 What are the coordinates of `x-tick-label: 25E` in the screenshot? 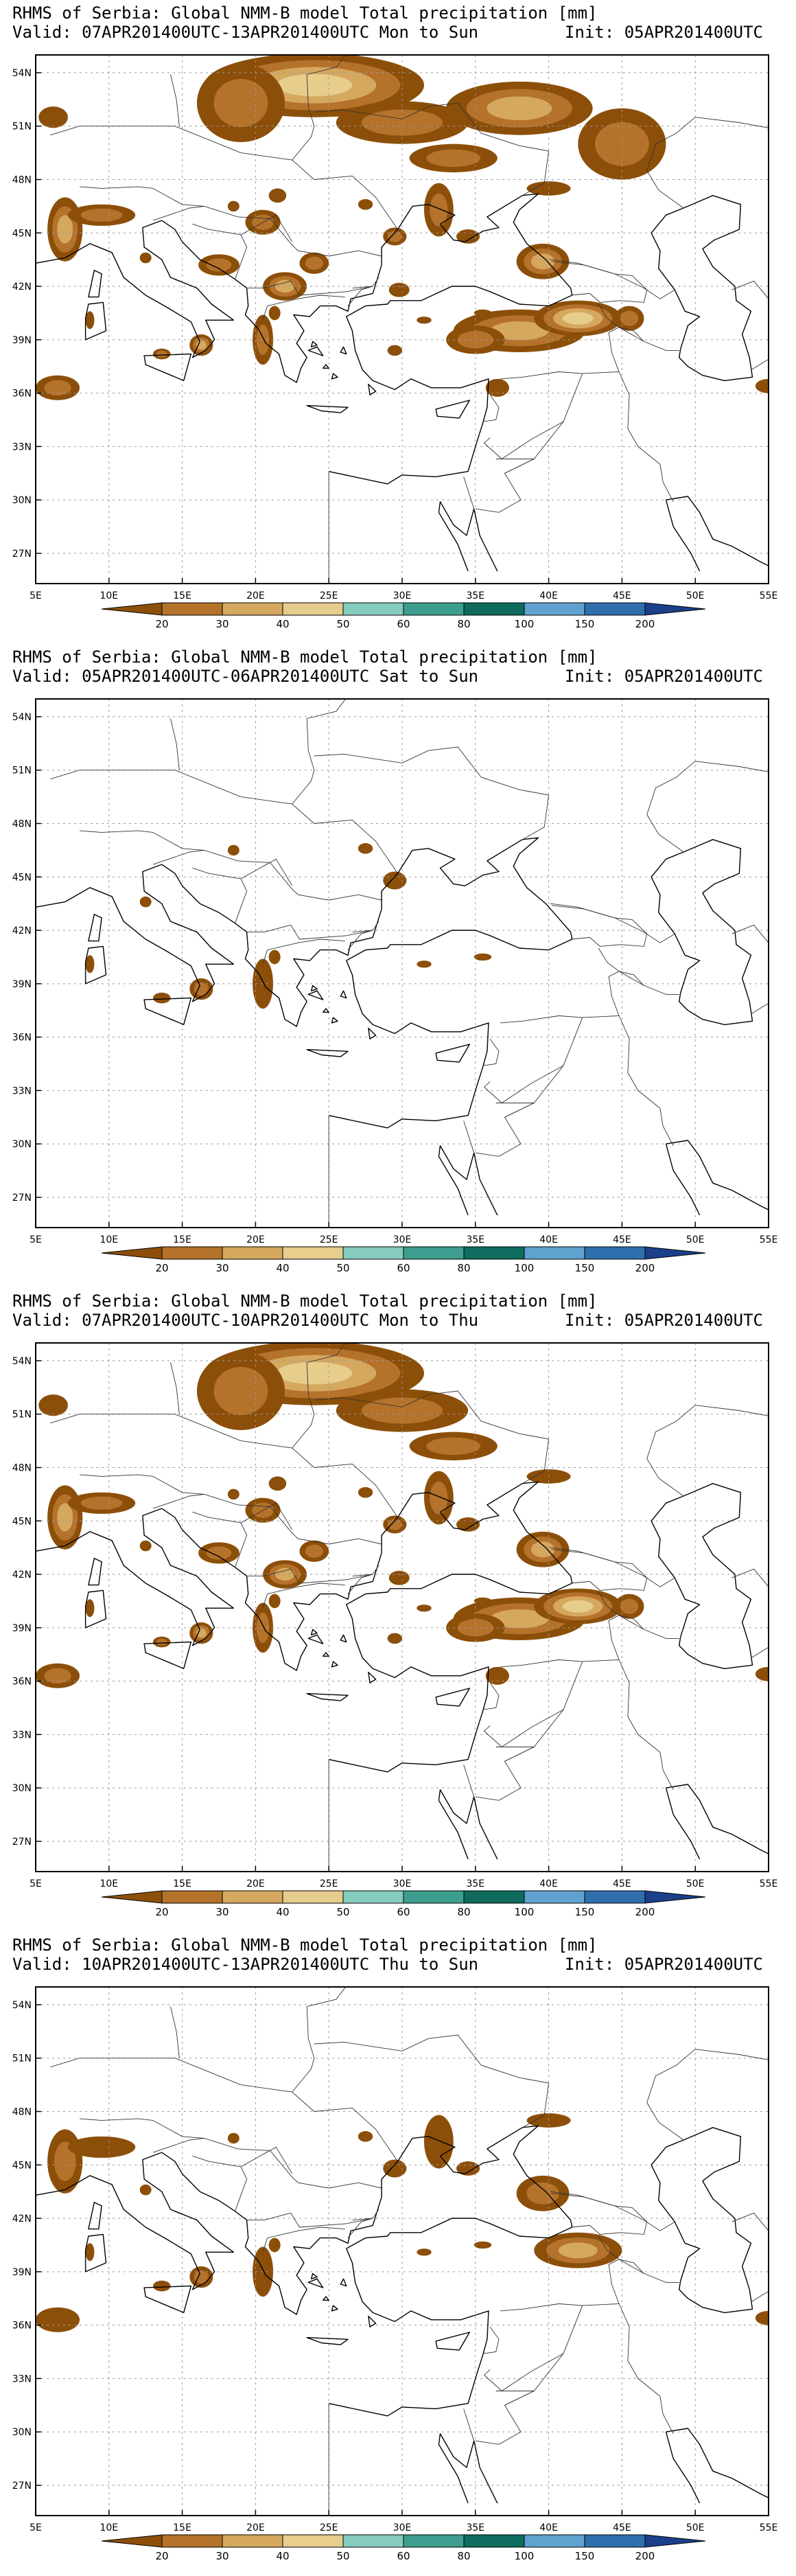 It's located at (329, 1239).